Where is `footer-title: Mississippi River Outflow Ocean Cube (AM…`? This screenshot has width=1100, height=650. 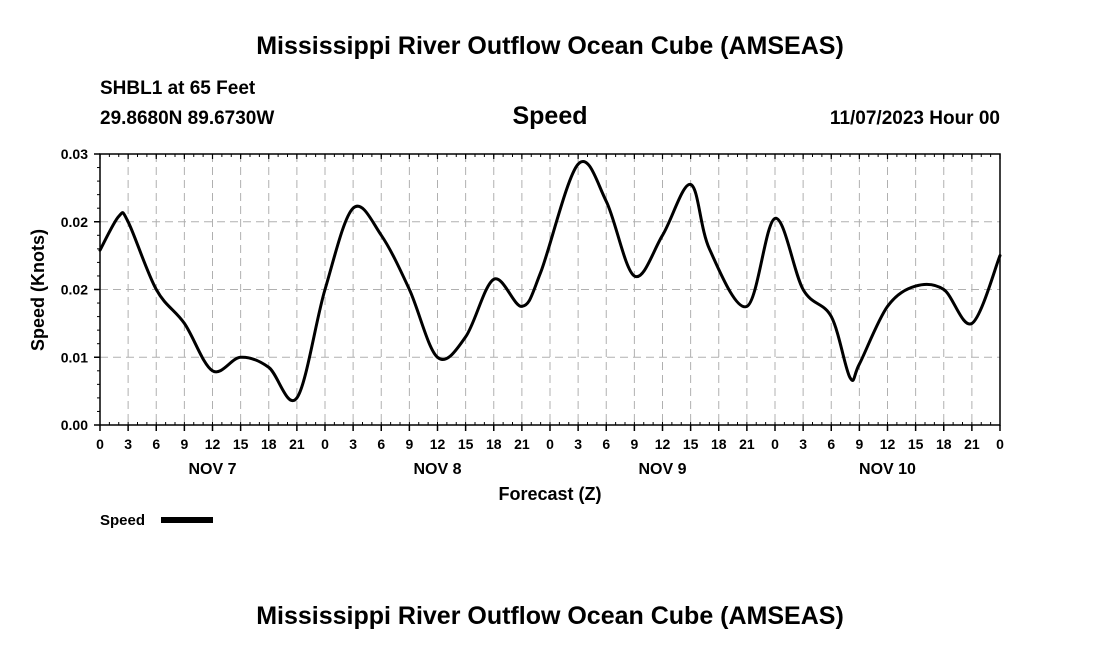
footer-title: Mississippi River Outflow Ocean Cube (AM… is located at coordinates (550, 616).